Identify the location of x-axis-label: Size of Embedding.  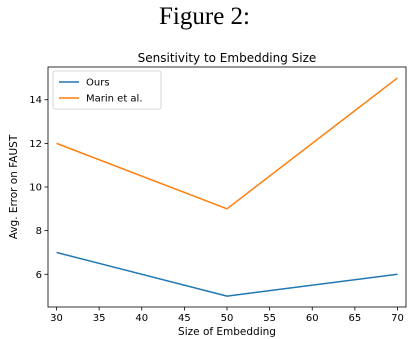
(227, 332).